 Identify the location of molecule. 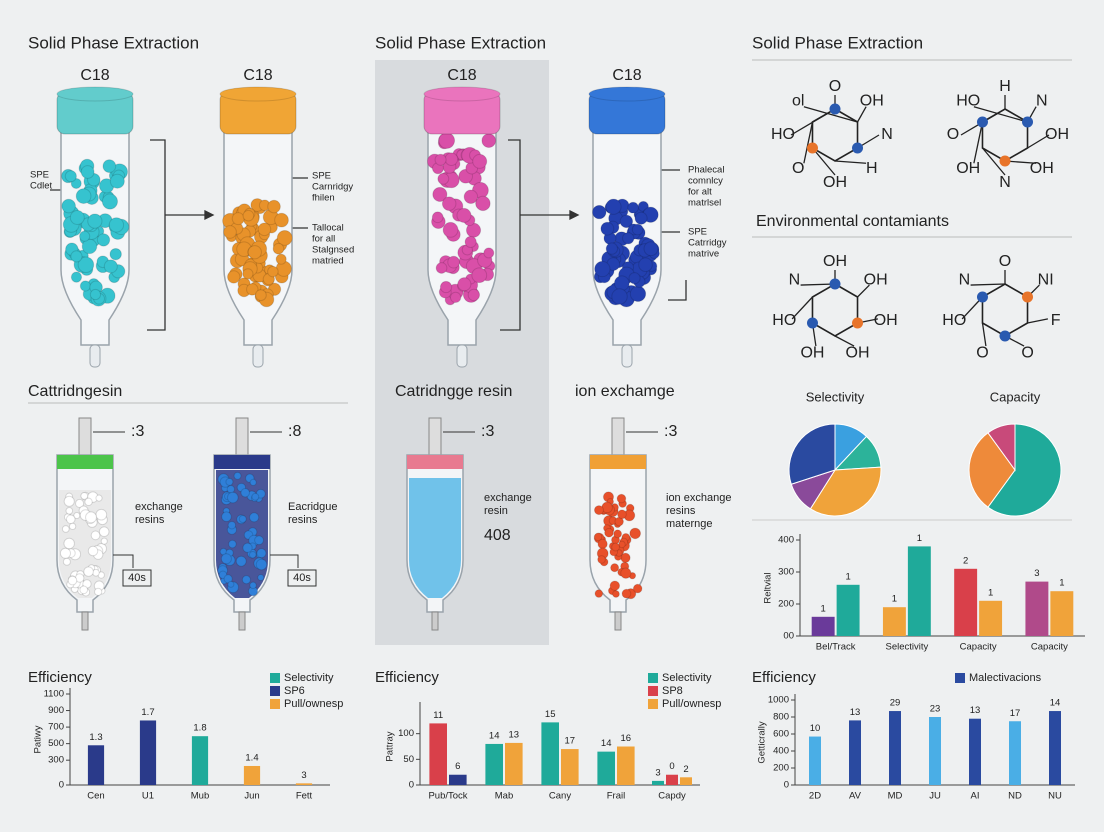
(1005, 135).